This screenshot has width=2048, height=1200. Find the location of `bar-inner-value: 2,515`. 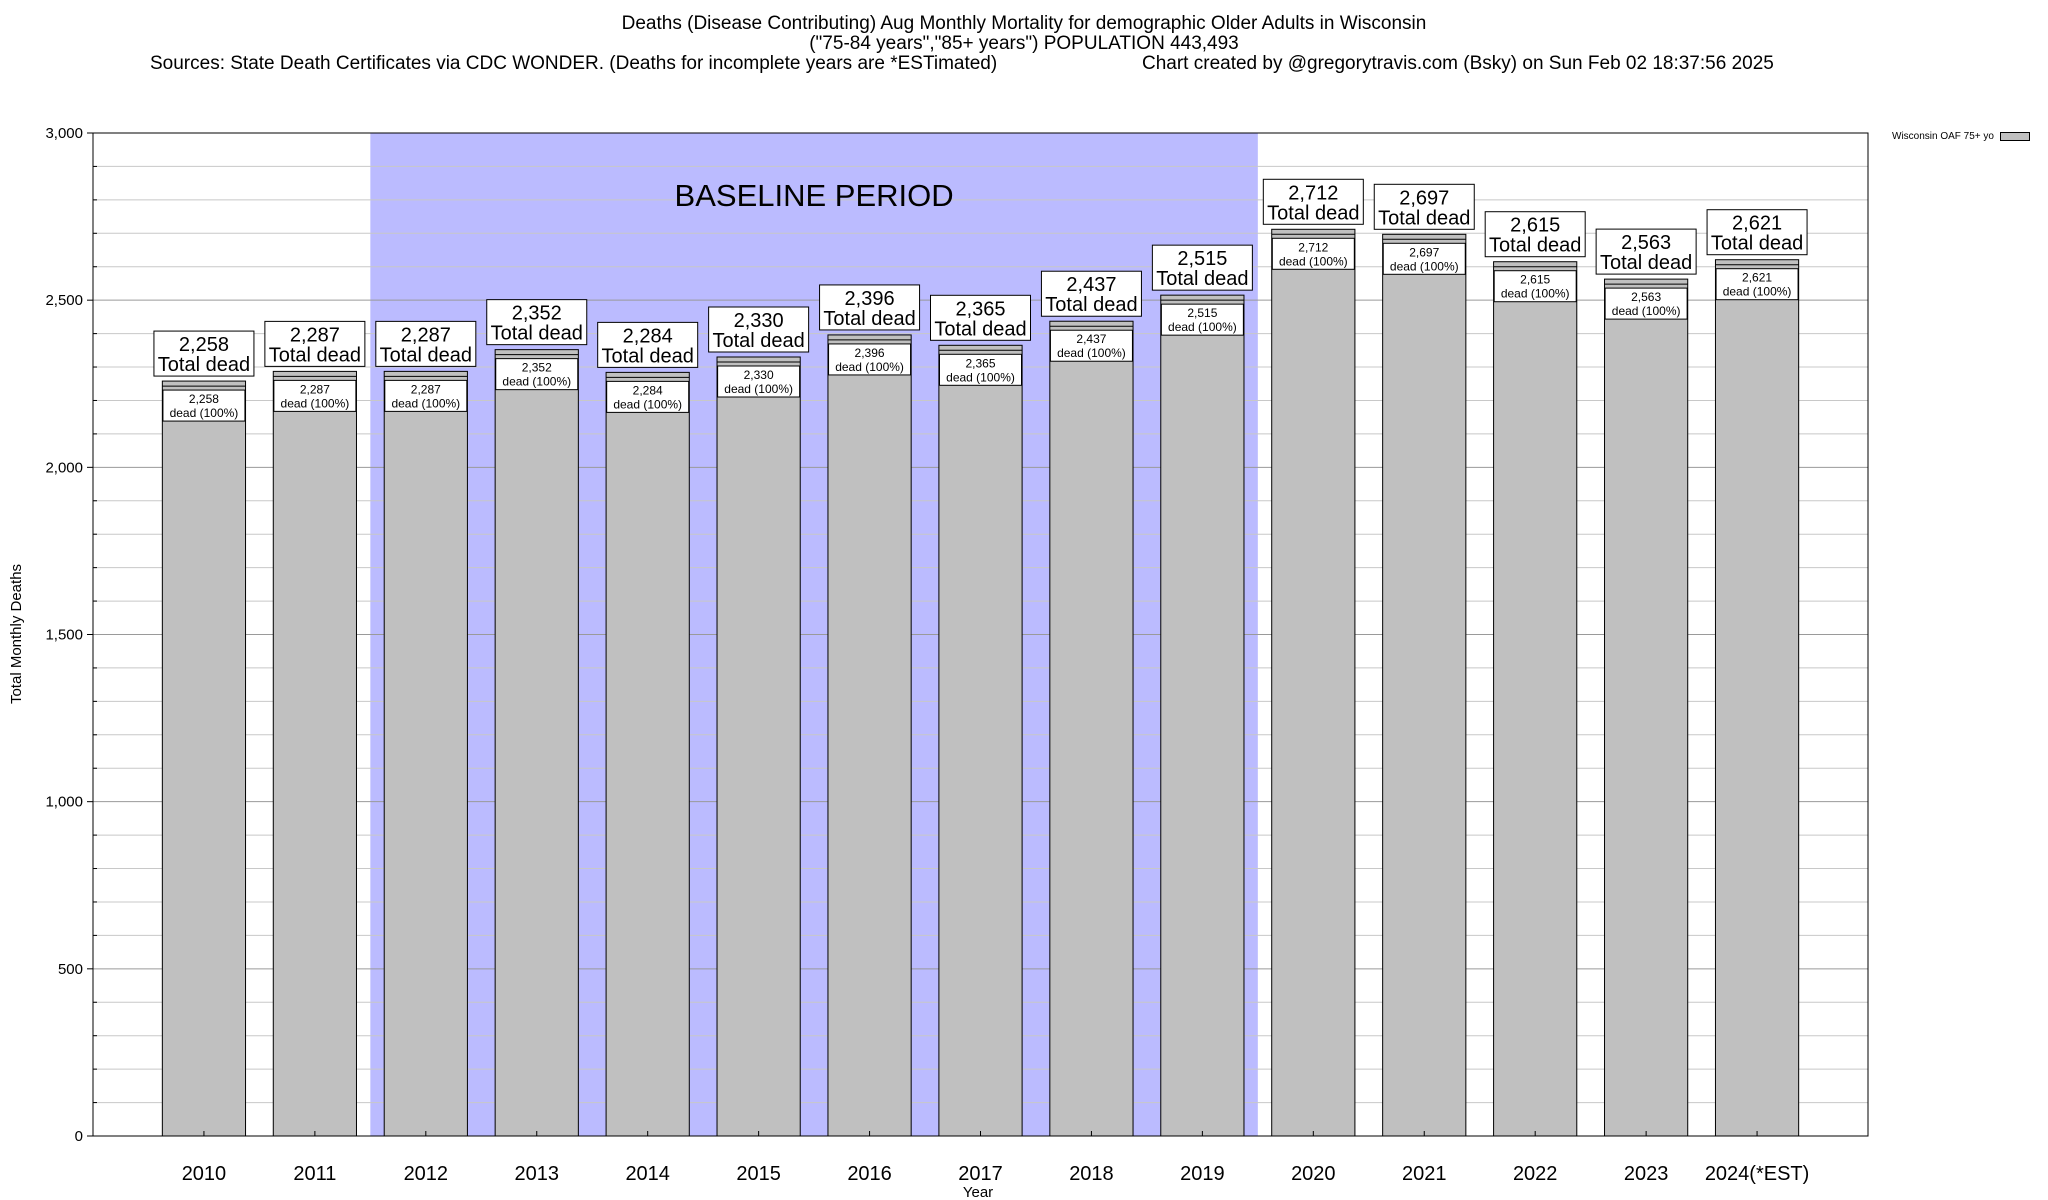

bar-inner-value: 2,515 is located at coordinates (1202, 313).